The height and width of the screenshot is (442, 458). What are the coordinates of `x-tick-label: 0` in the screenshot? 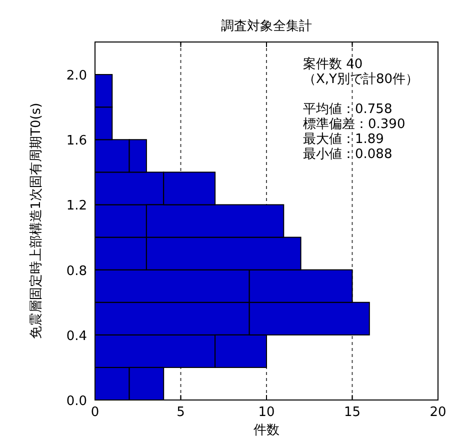 It's located at (95, 412).